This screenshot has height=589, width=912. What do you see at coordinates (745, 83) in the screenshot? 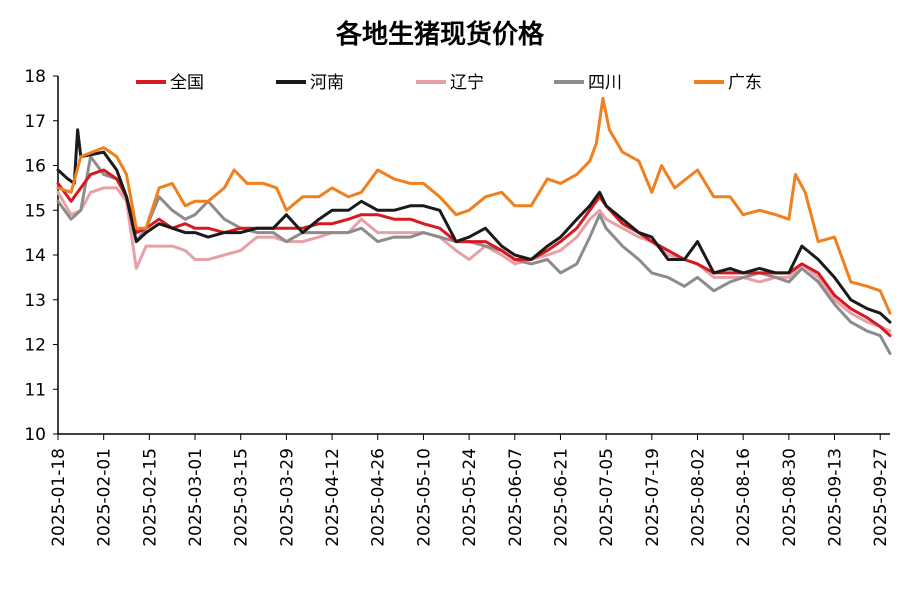
I see `legend-label-4: 广东` at bounding box center [745, 83].